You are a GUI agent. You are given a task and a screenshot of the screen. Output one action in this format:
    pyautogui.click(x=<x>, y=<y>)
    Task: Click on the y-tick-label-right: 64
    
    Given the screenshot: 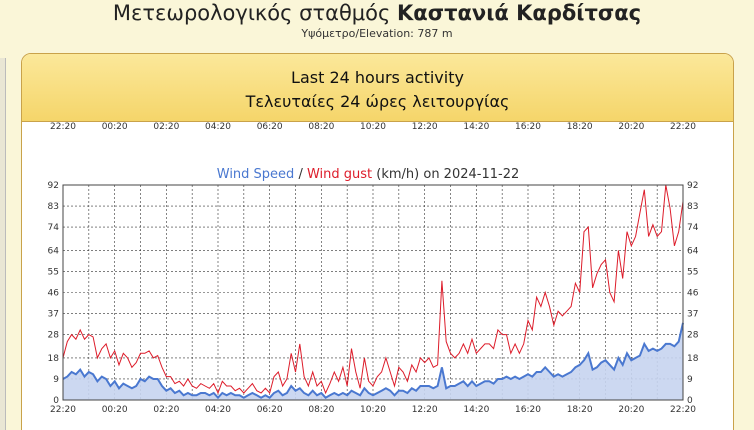 What is the action you would take?
    pyautogui.click(x=693, y=251)
    